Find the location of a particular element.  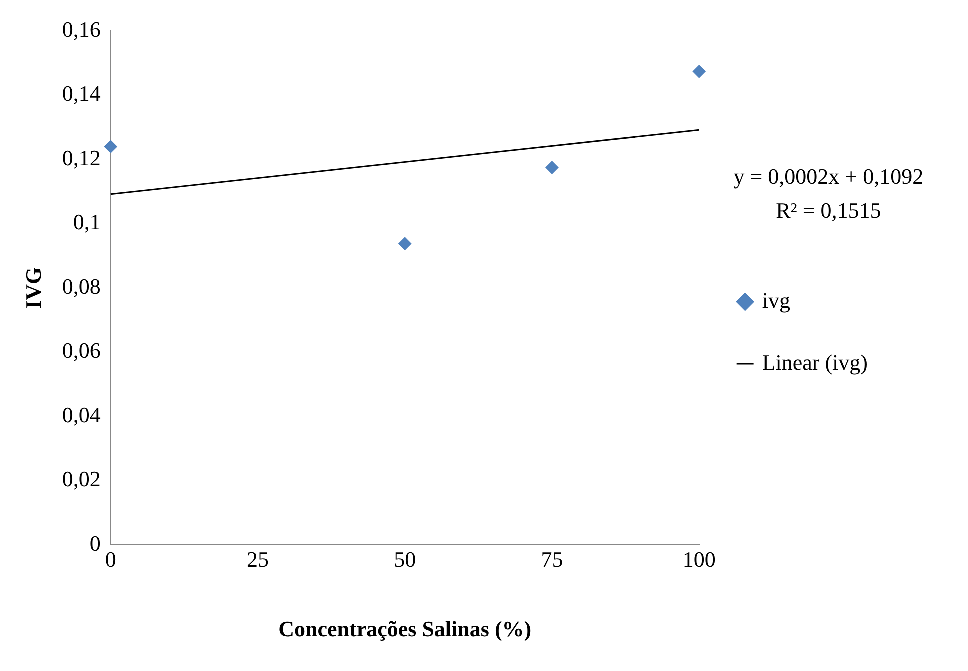

x-axis-title: Concentrações Salinas (%) is located at coordinates (405, 629).